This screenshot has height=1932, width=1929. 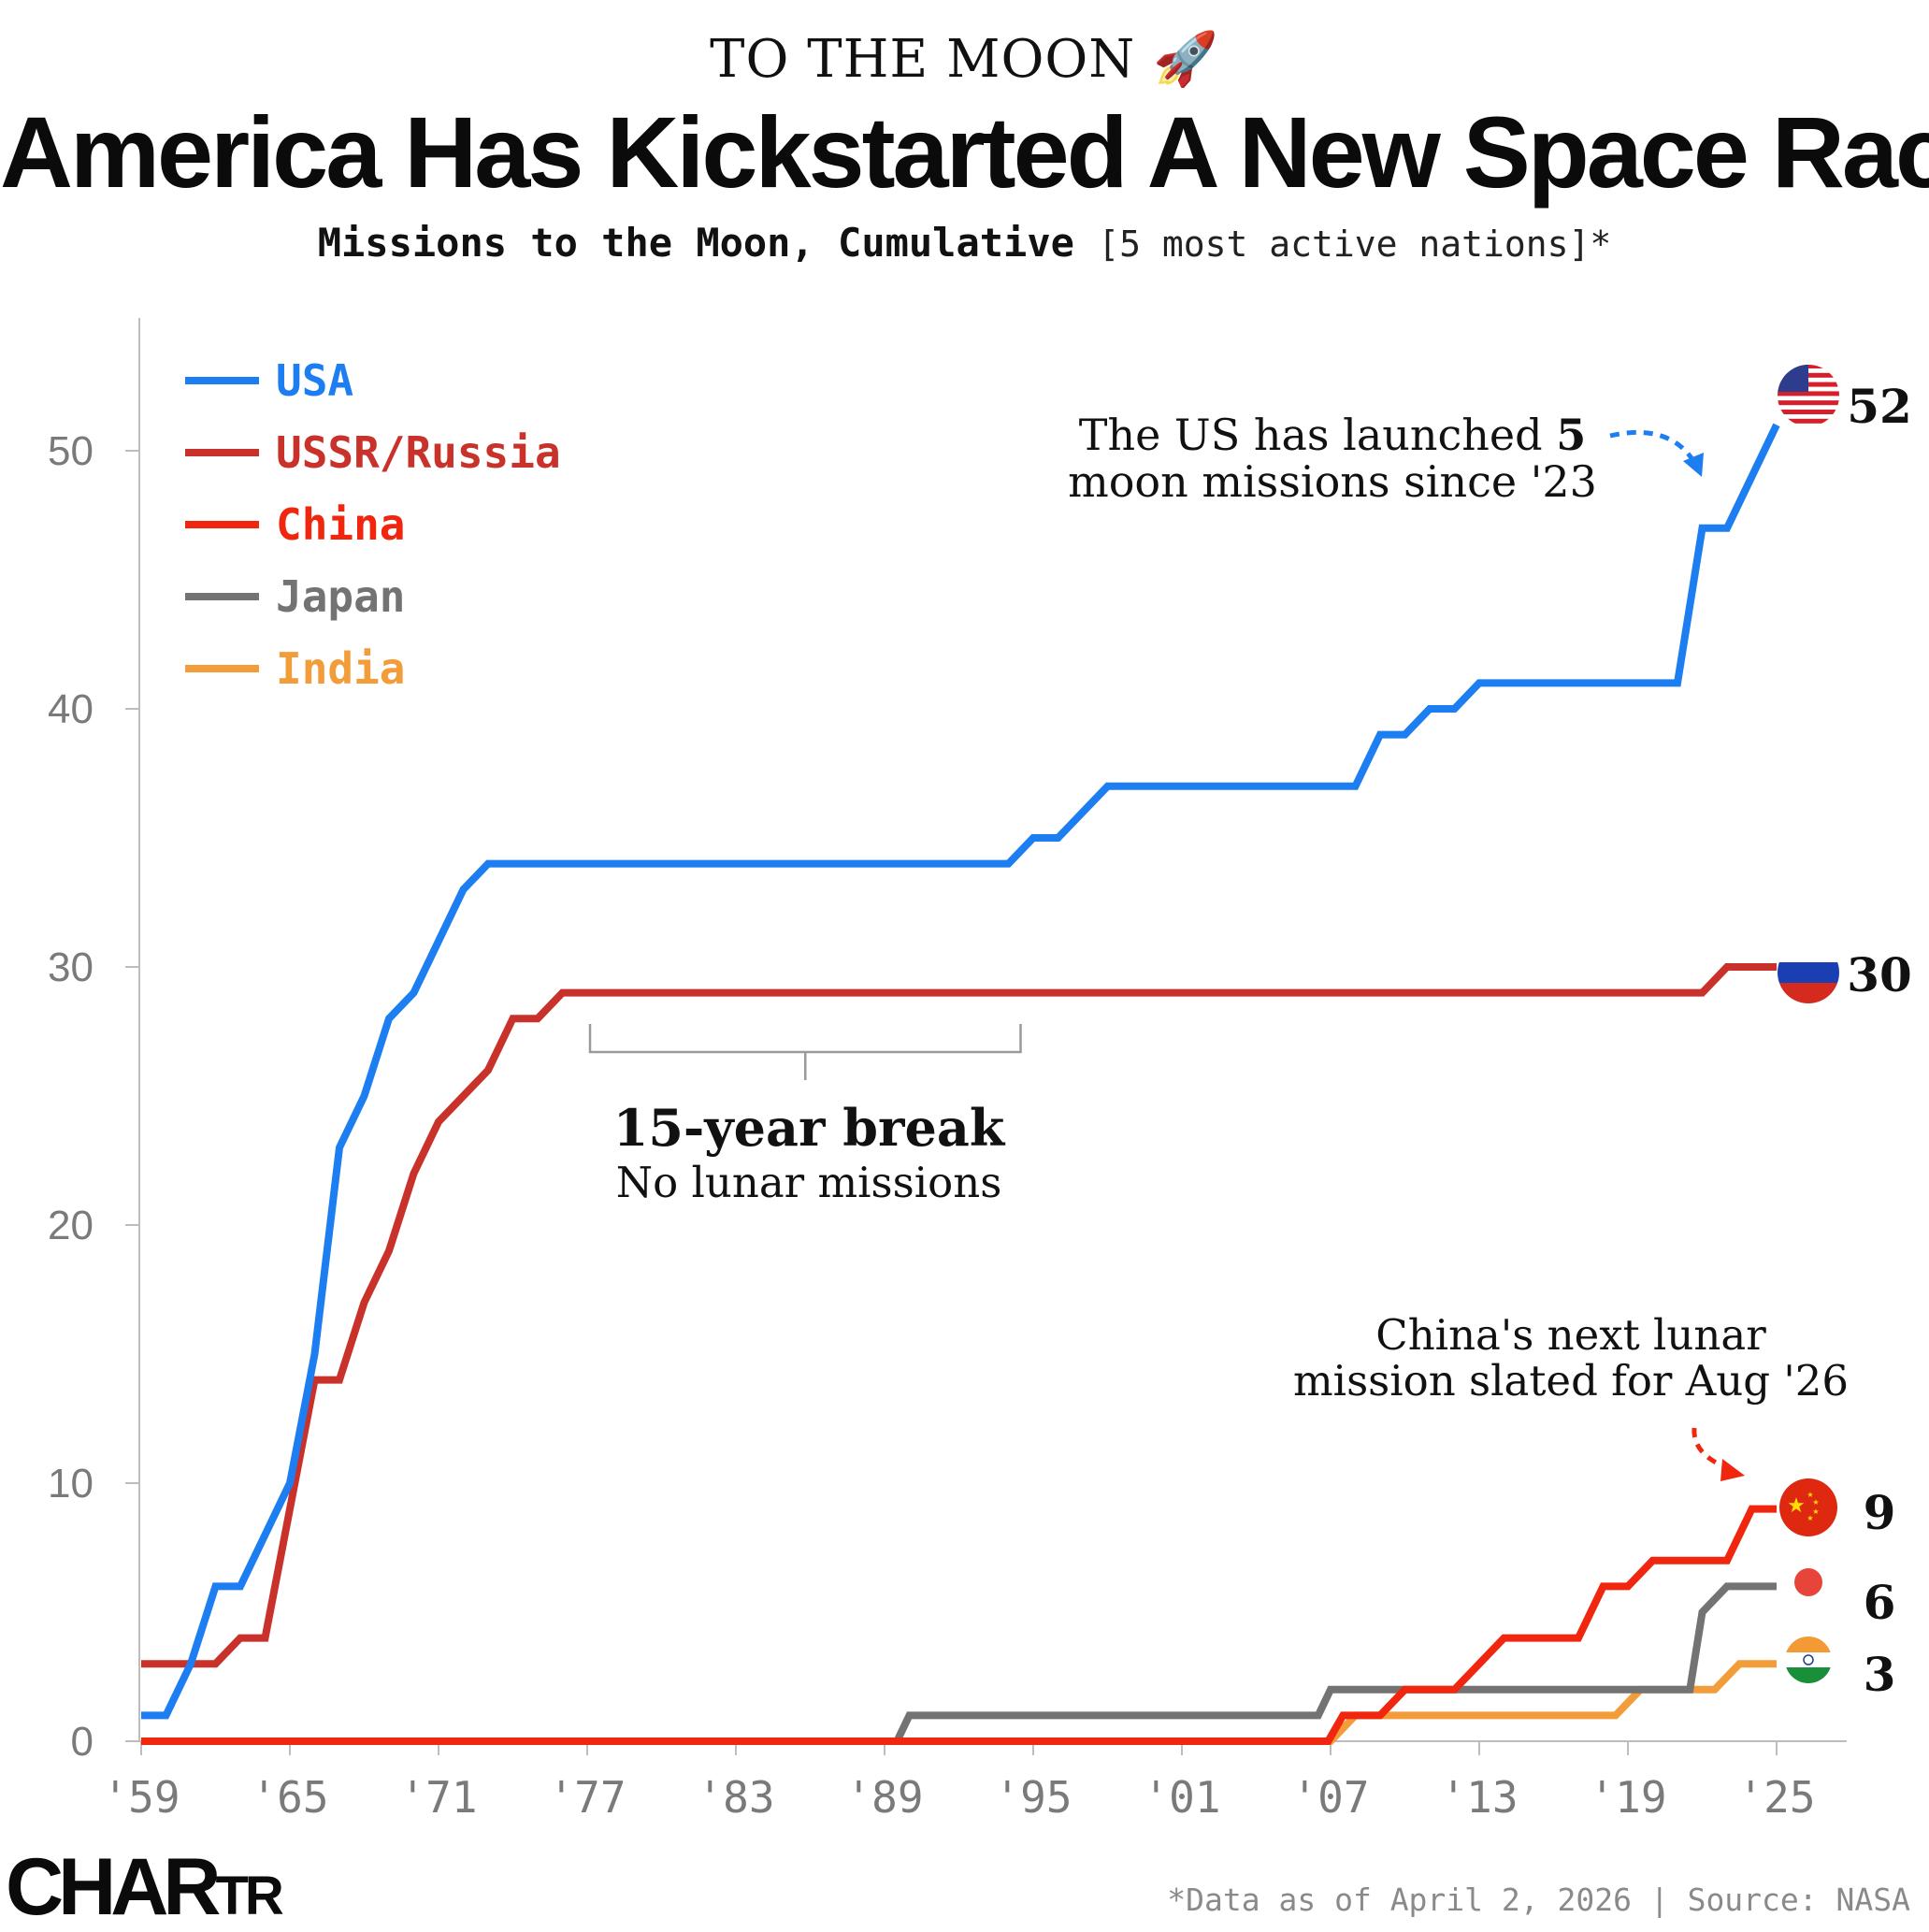 I want to click on usa-flag-icon, so click(x=1809, y=394).